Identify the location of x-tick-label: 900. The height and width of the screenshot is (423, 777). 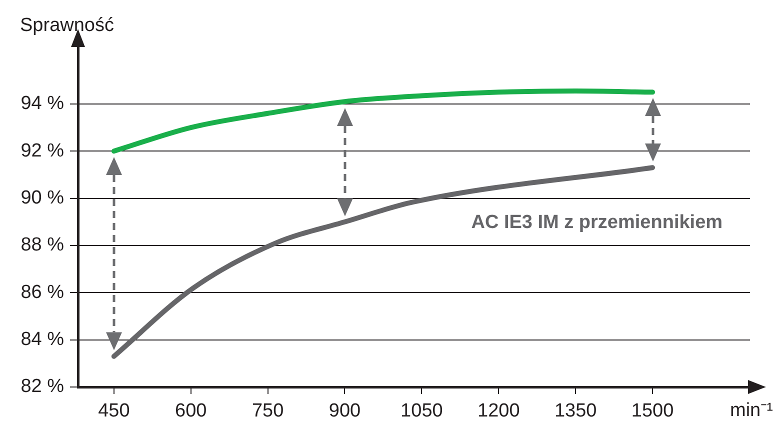
(344, 411).